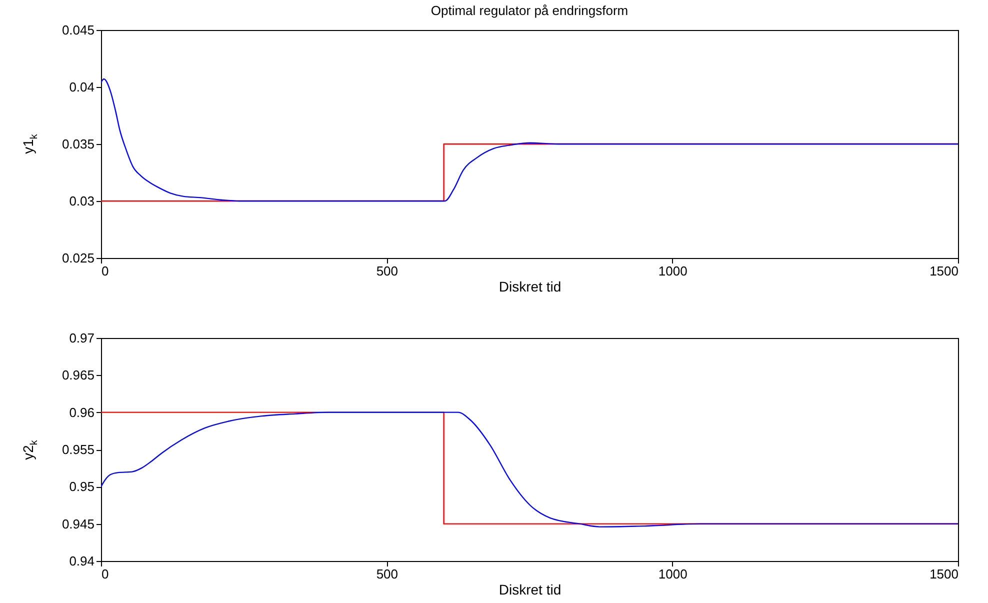 Image resolution: width=988 pixels, height=603 pixels. I want to click on chart-title: Optimal regulator på endringsform, so click(529, 10).